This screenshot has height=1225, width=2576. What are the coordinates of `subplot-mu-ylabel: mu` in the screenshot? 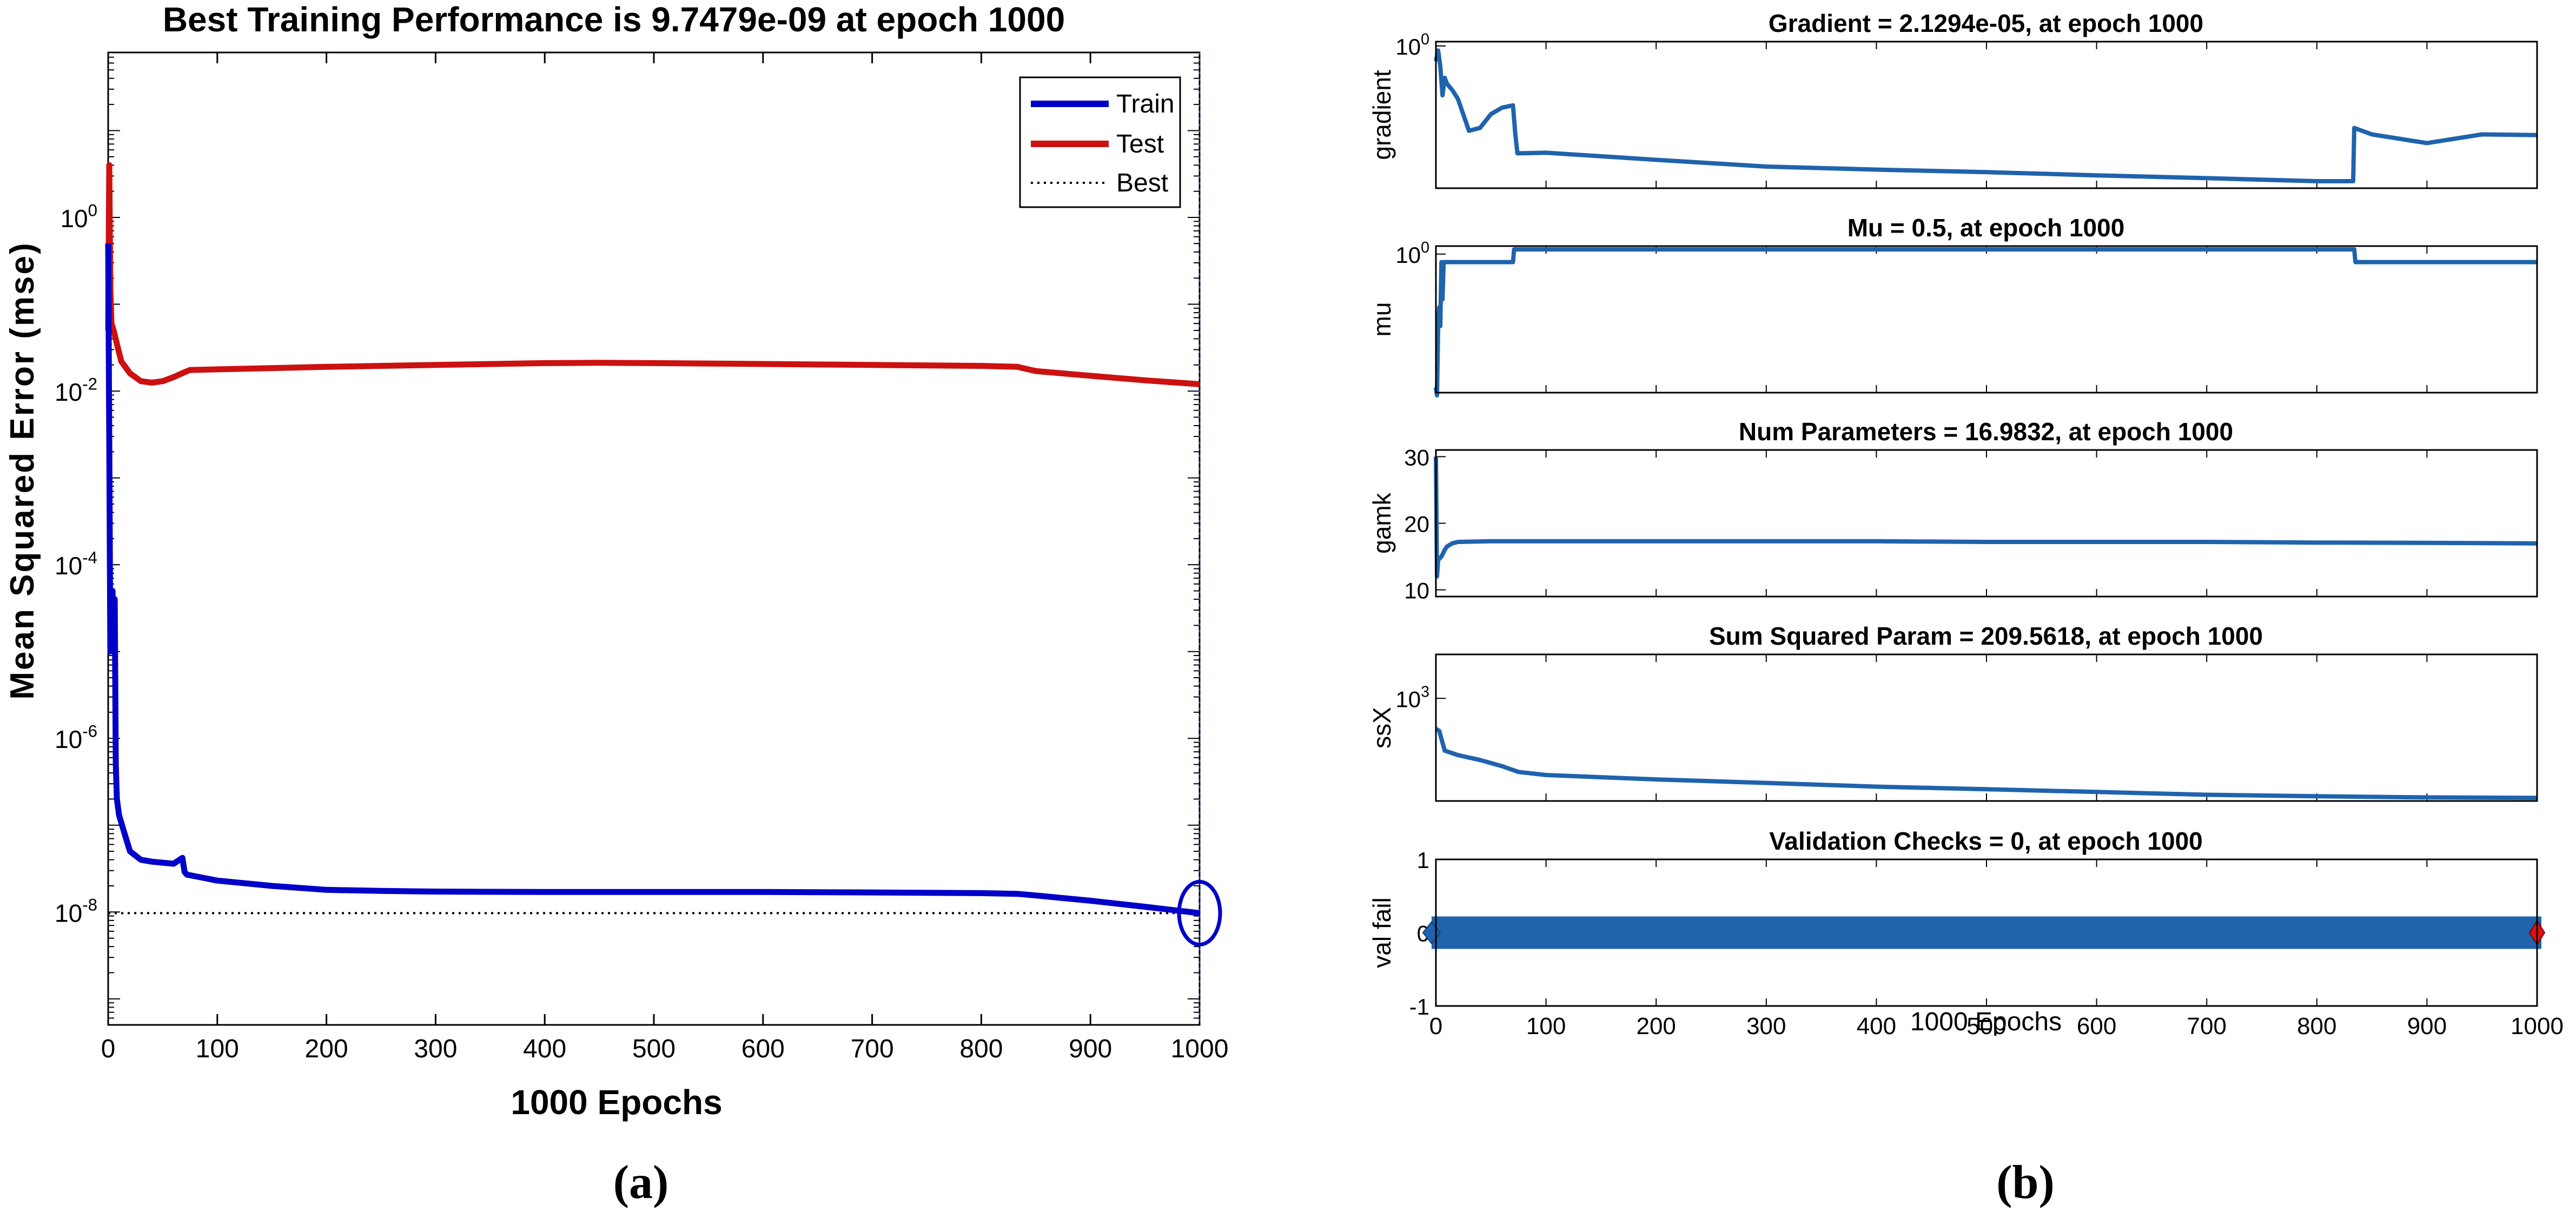 It's located at (1382, 319).